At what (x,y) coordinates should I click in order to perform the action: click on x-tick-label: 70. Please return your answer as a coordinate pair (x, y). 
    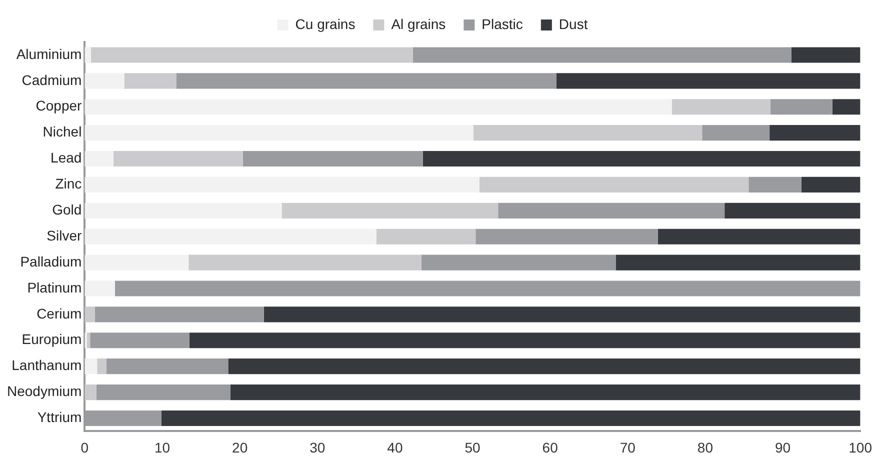
    Looking at the image, I should click on (628, 447).